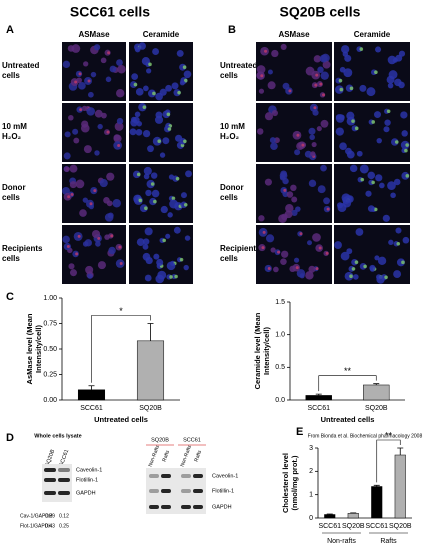 This screenshot has width=424, height=550. What do you see at coordinates (87, 480) in the screenshot?
I see `protein-label: Flotillin-1` at bounding box center [87, 480].